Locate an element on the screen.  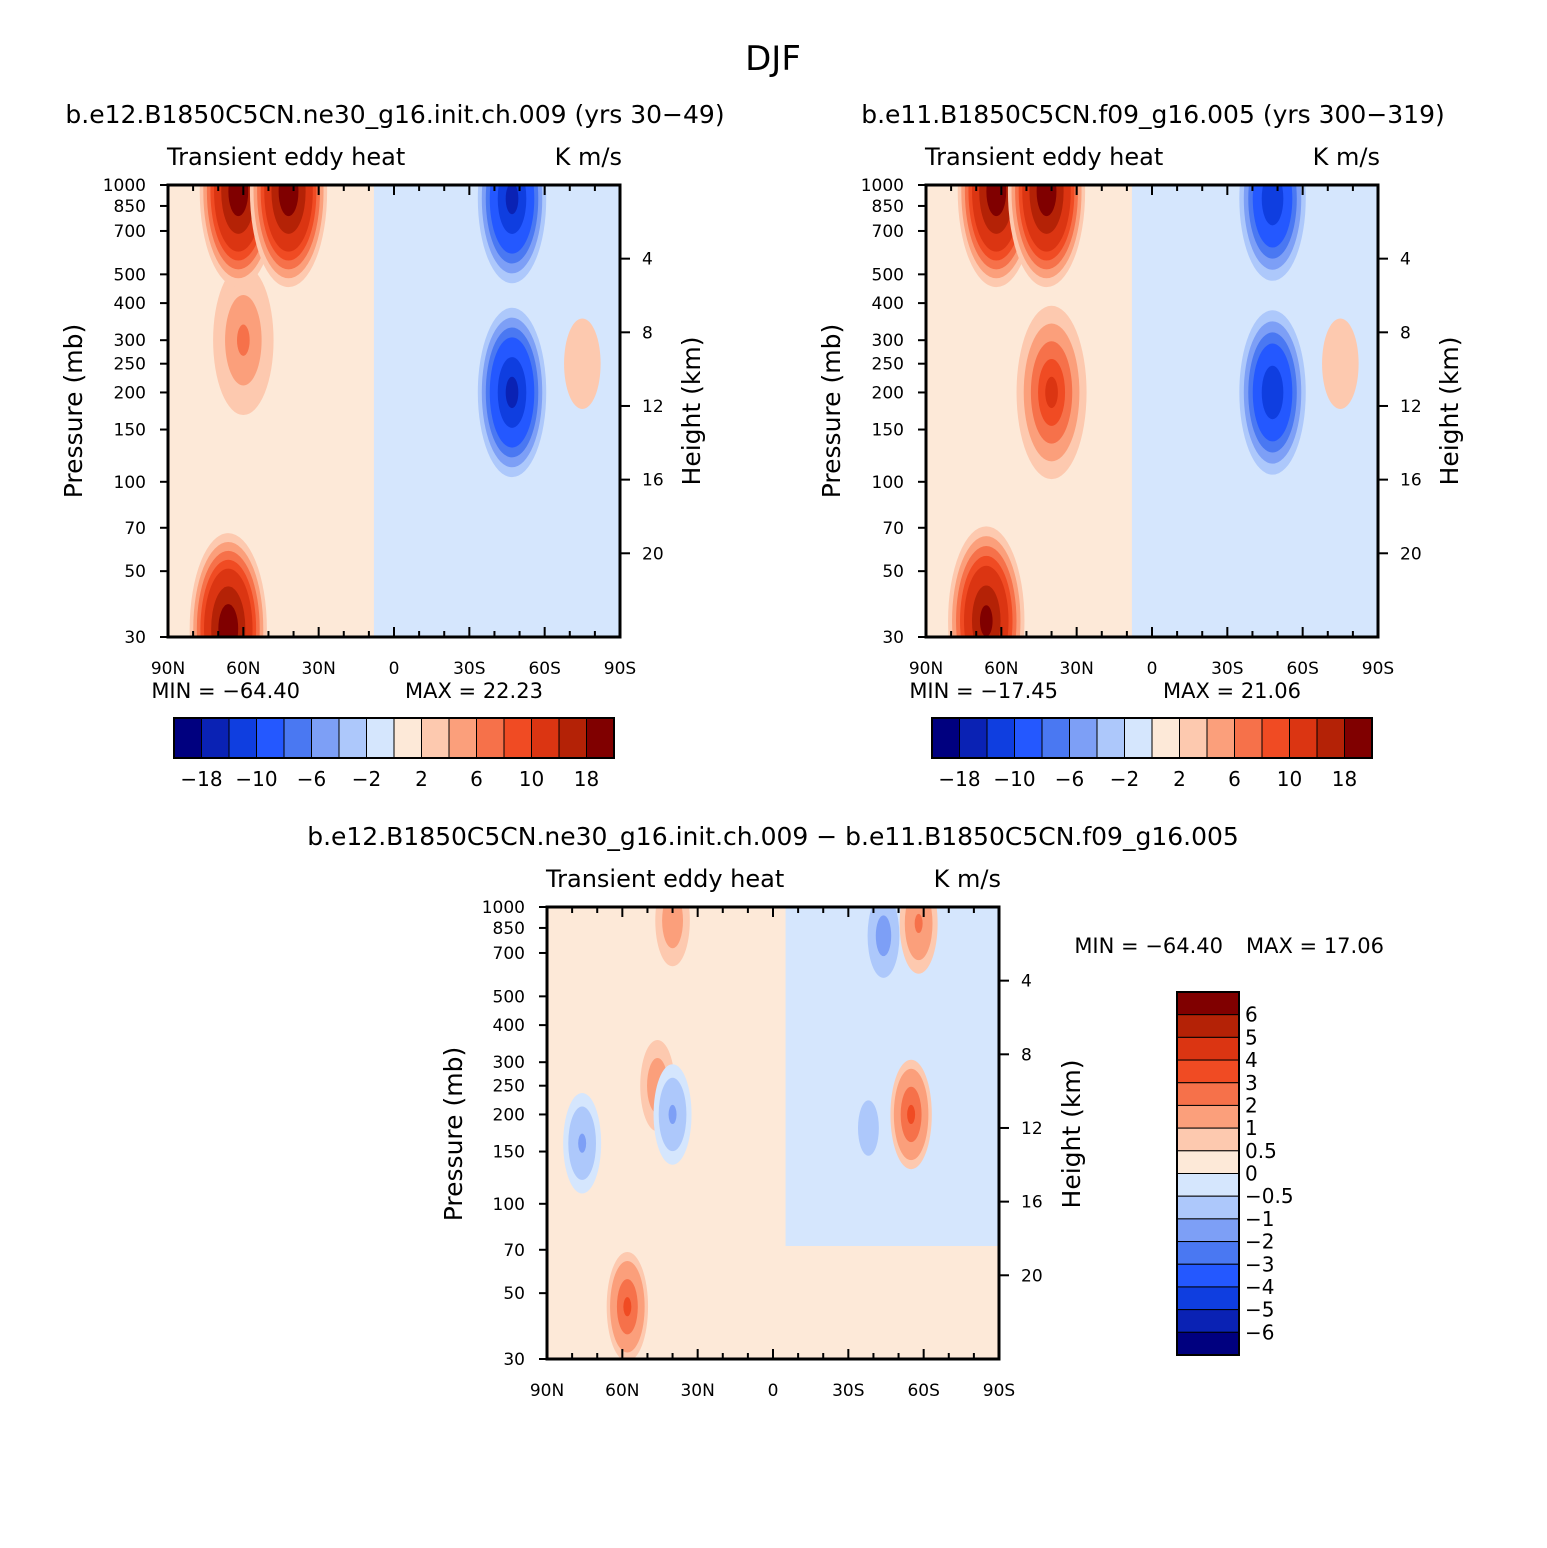
max-label: MAX = 17.06 is located at coordinates (1315, 946).